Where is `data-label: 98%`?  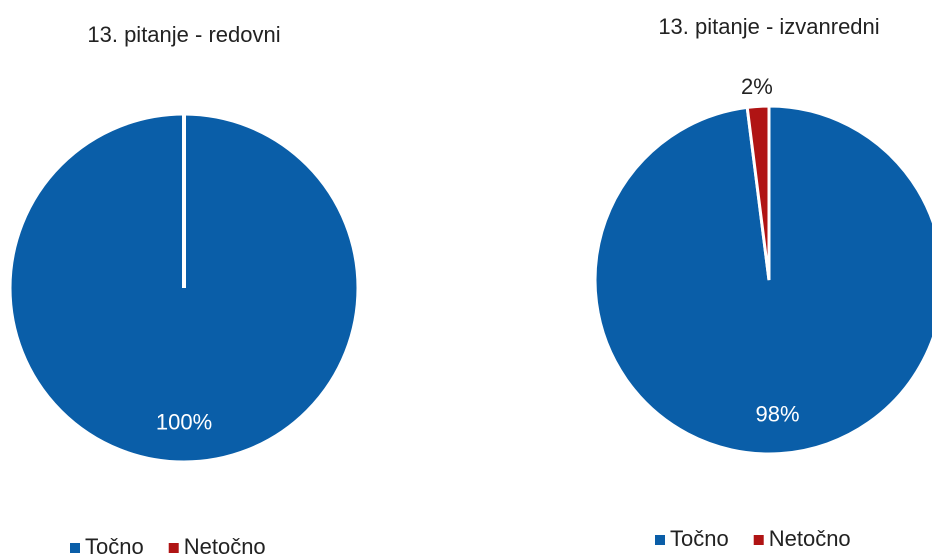 data-label: 98% is located at coordinates (777, 413).